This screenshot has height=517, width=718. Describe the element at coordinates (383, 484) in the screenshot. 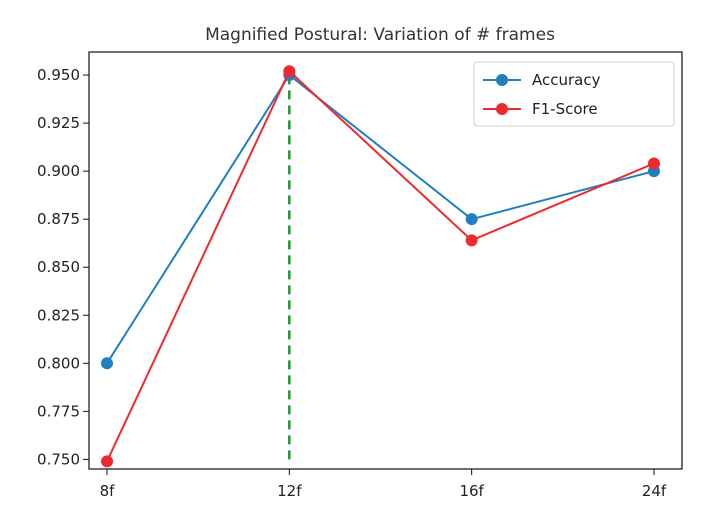

I see `x-axis: 8f 12f 16f 24f` at that location.